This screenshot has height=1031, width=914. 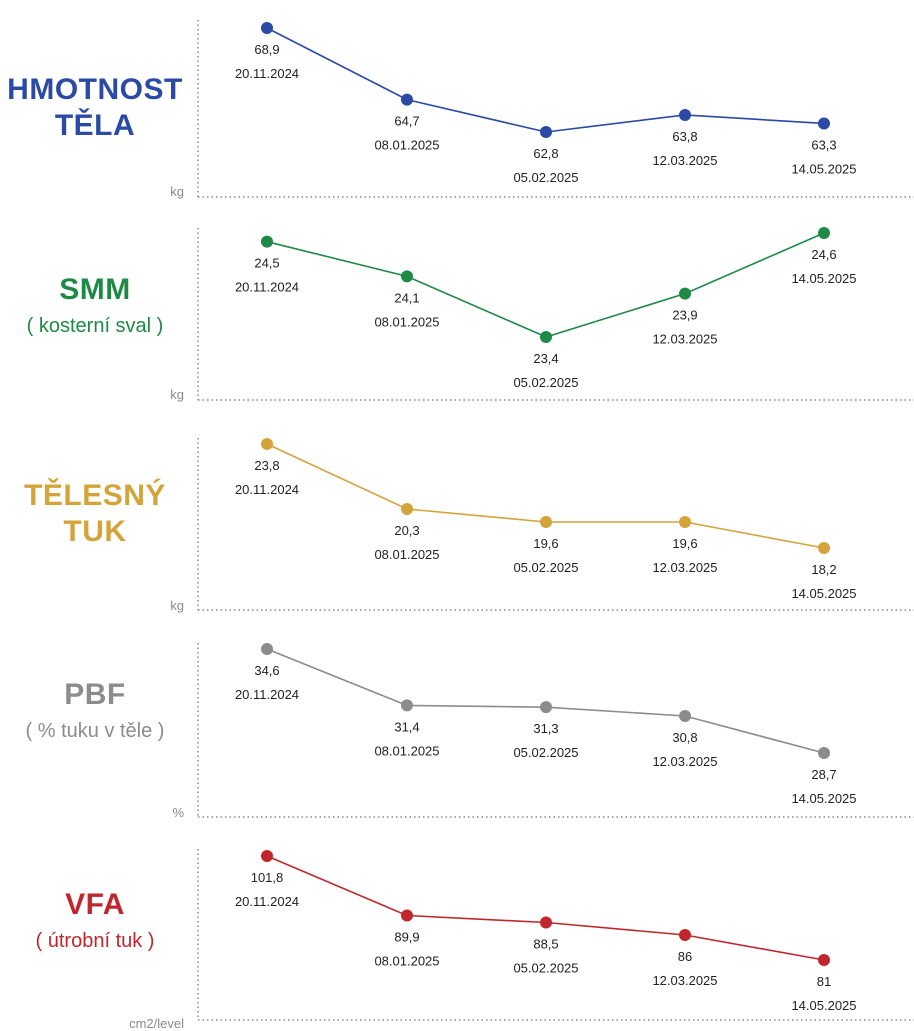 I want to click on data-label: 88,5, so click(x=545, y=944).